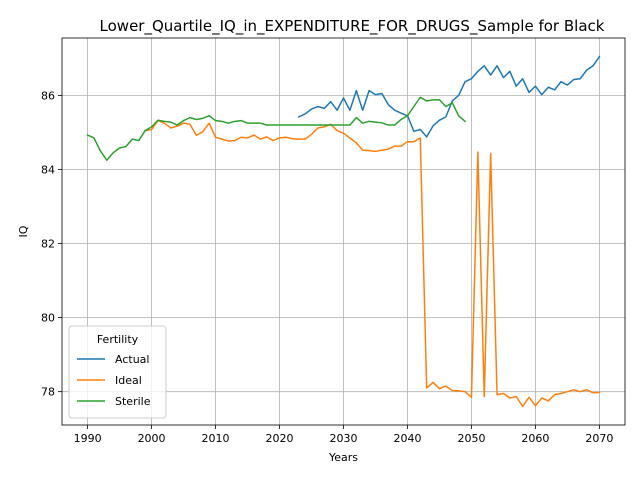 The height and width of the screenshot is (480, 640). Describe the element at coordinates (343, 457) in the screenshot. I see `x-axis-label: Years` at that location.